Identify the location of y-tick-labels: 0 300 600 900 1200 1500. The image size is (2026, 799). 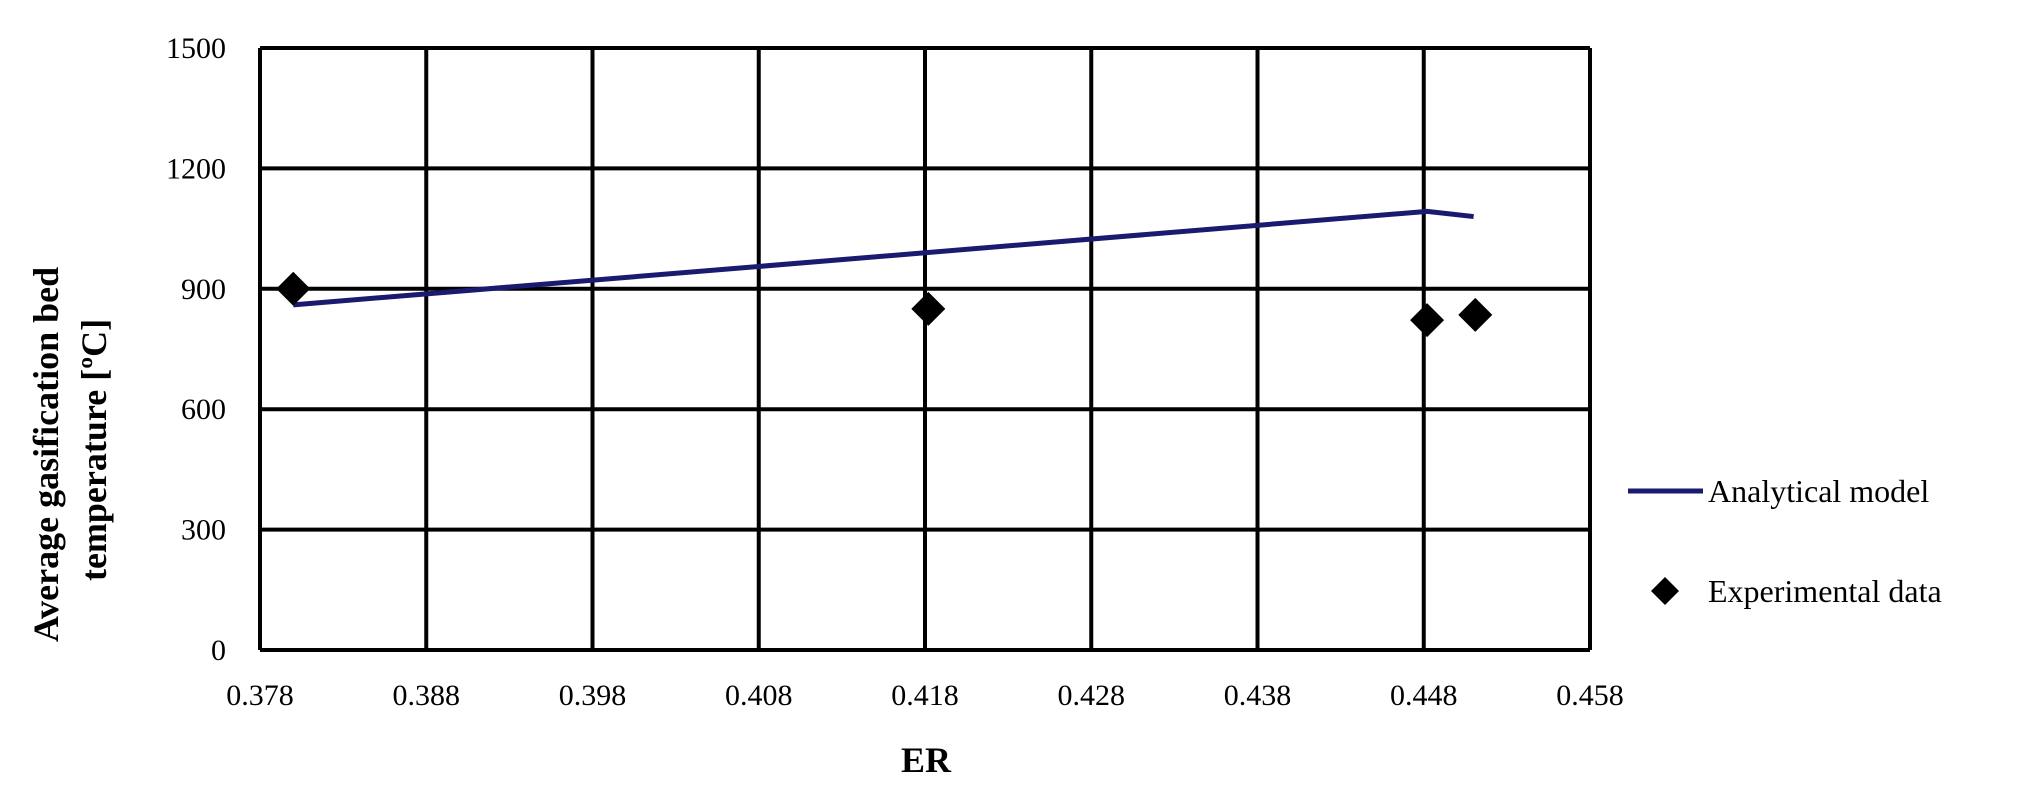
(196, 349).